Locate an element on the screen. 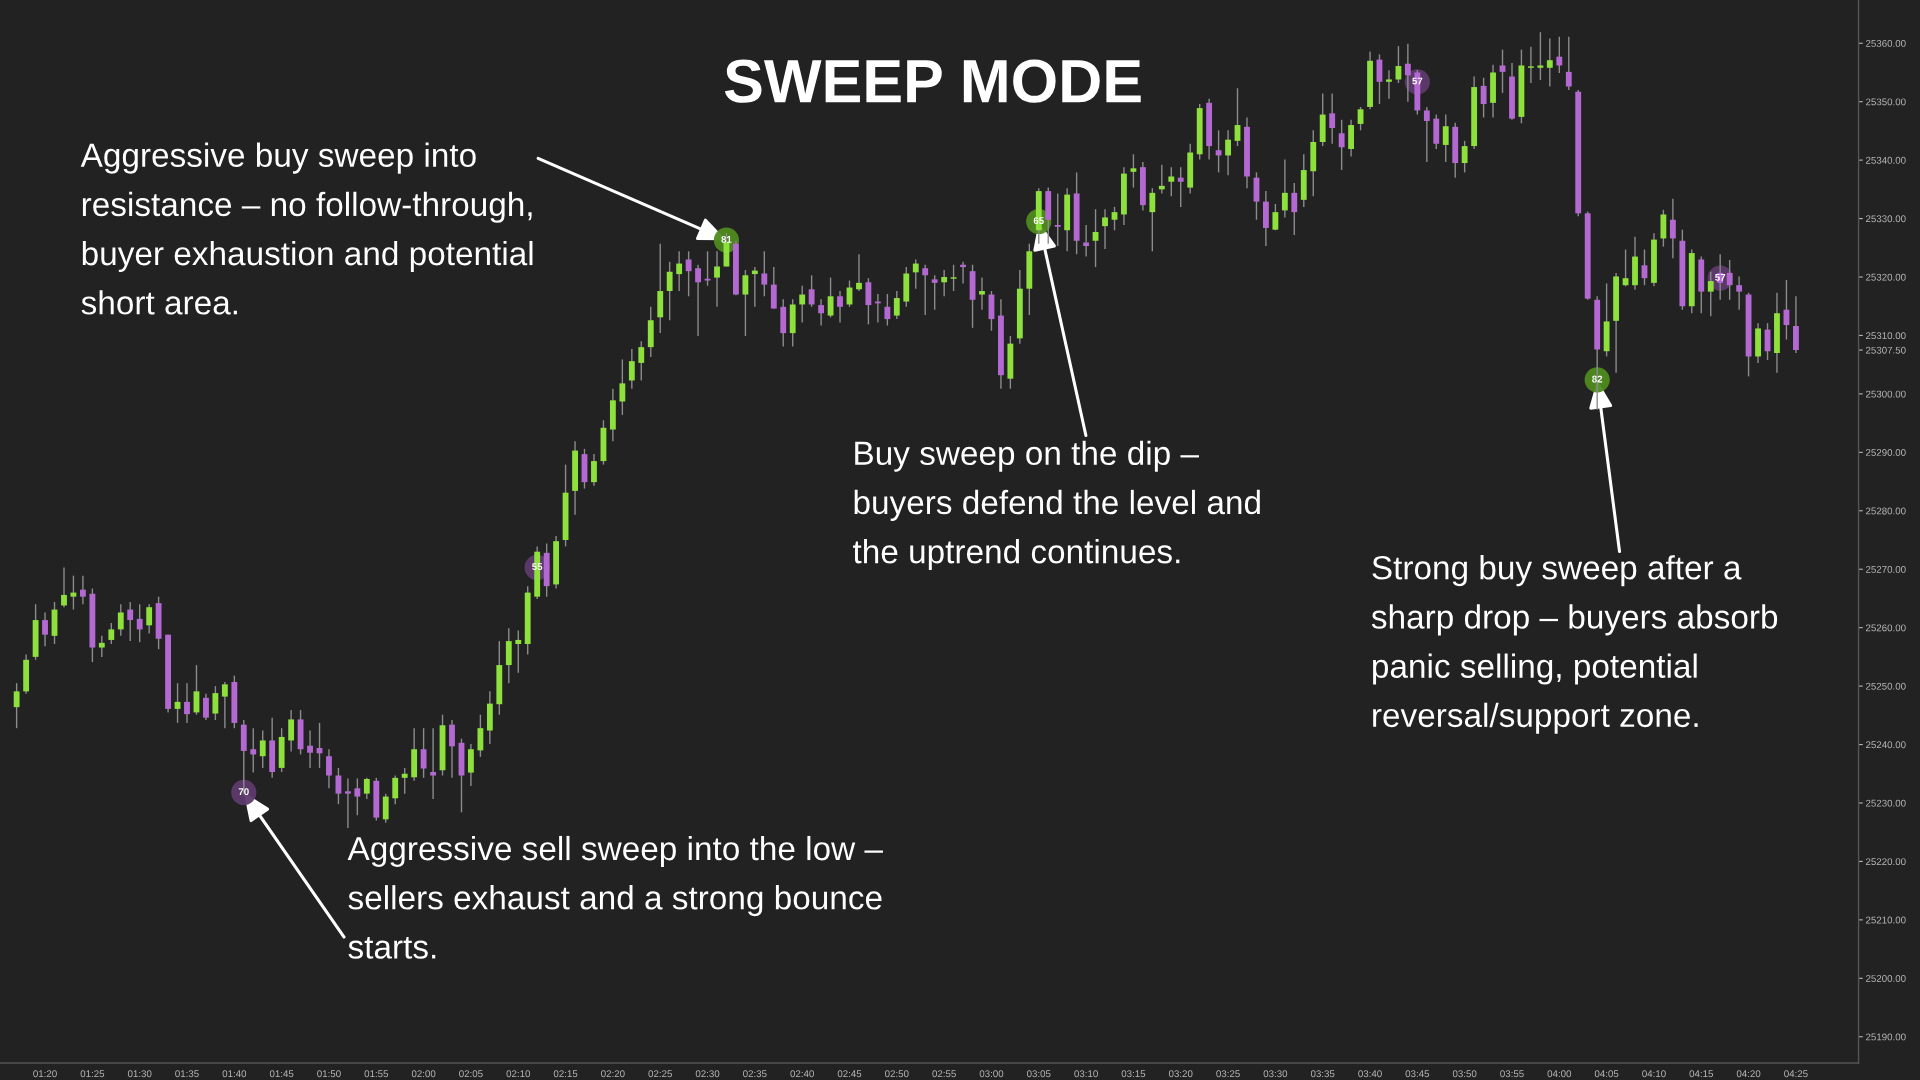 Image resolution: width=1920 pixels, height=1080 pixels. y-tick-label: 25270.00 is located at coordinates (1885, 569).